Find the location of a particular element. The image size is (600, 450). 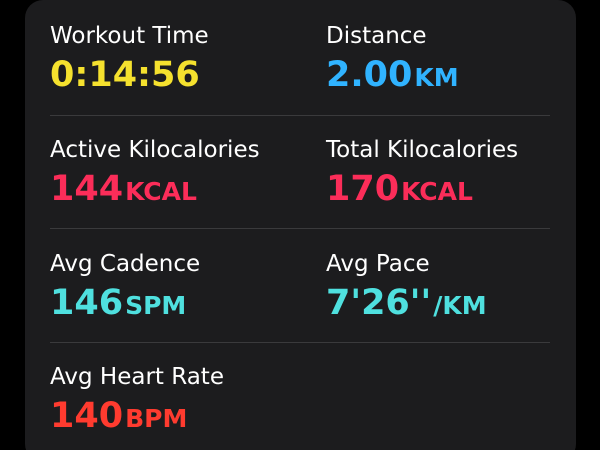

total-kilocalories-unit: KCAL is located at coordinates (437, 191).